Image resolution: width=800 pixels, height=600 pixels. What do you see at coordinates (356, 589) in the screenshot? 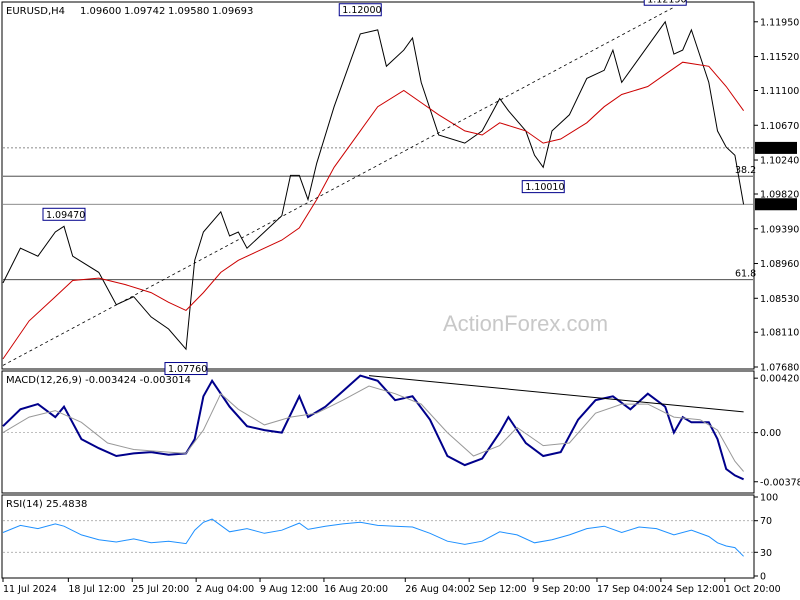
I see `x-tick-label: 16 Aug 20:00` at bounding box center [356, 589].